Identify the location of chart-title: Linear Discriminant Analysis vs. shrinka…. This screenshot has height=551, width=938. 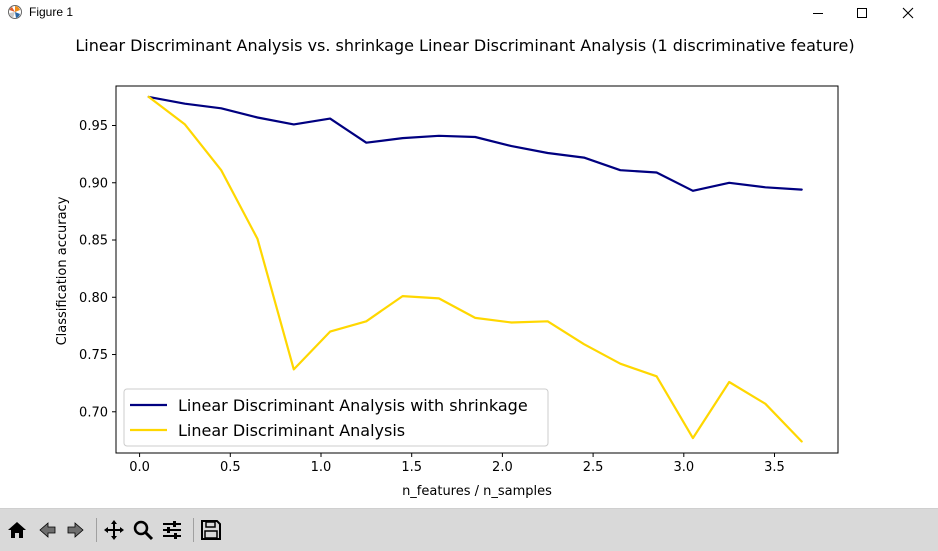
(464, 45).